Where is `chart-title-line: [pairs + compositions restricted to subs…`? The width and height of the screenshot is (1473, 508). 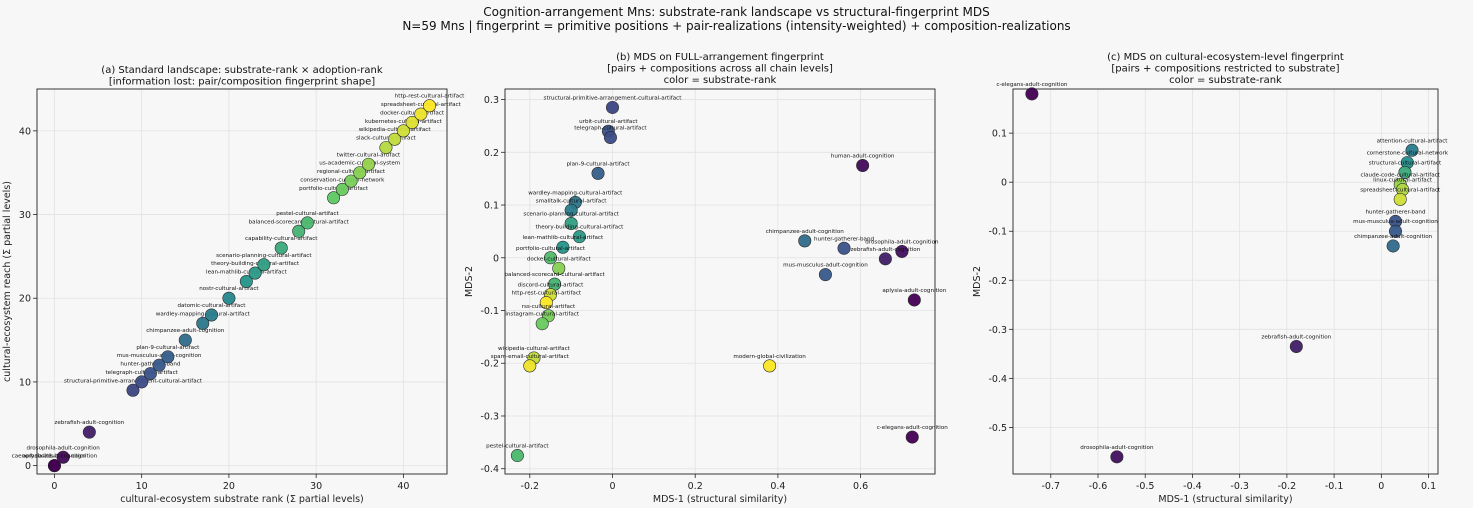 chart-title-line: [pairs + compositions restricted to subs… is located at coordinates (1225, 69).